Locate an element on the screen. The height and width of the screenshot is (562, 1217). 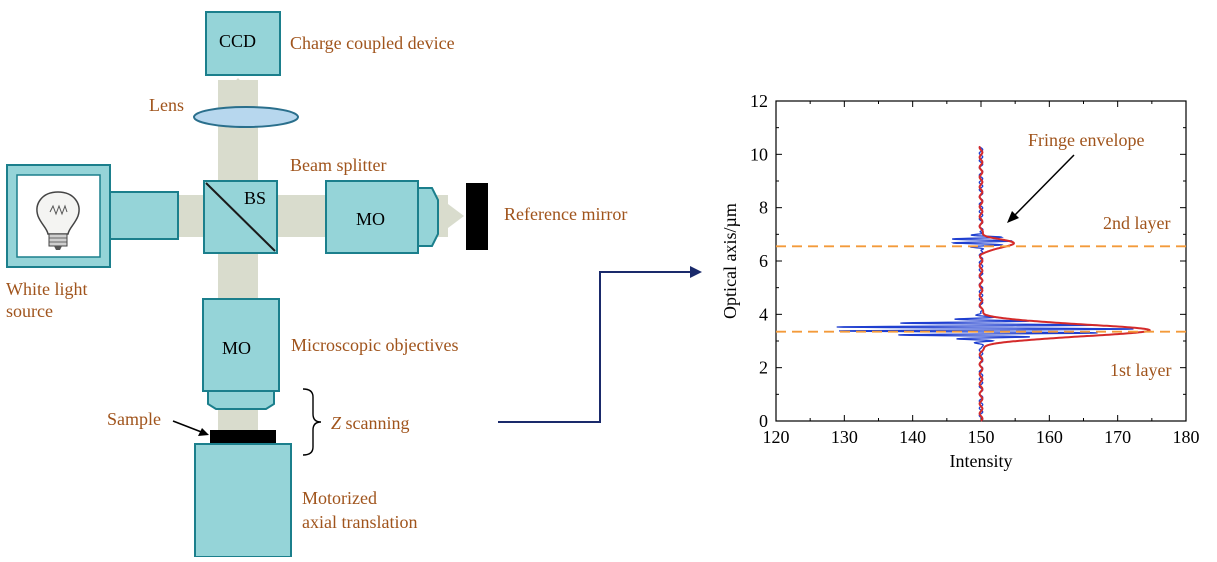
y-tick-label: 0 is located at coordinates (763, 421).